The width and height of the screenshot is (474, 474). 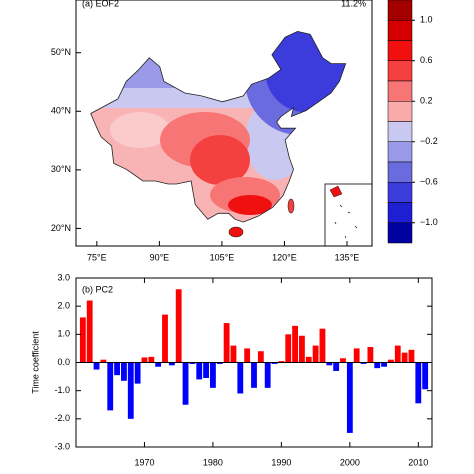 I want to click on x-tick-label: 1990, so click(x=281, y=462).